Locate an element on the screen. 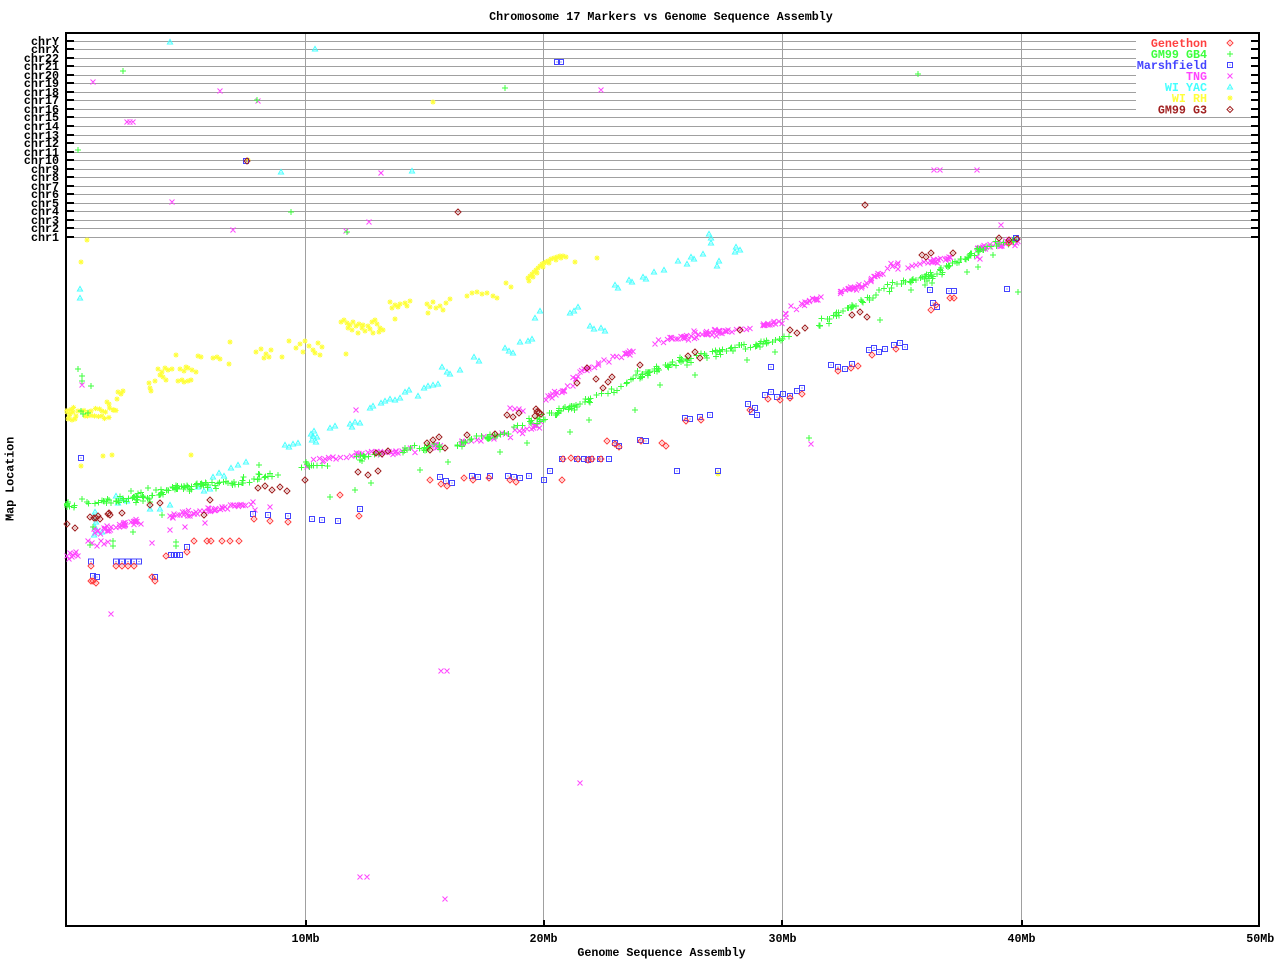  svg-text: GM99 GB4 is located at coordinates (1179, 55).